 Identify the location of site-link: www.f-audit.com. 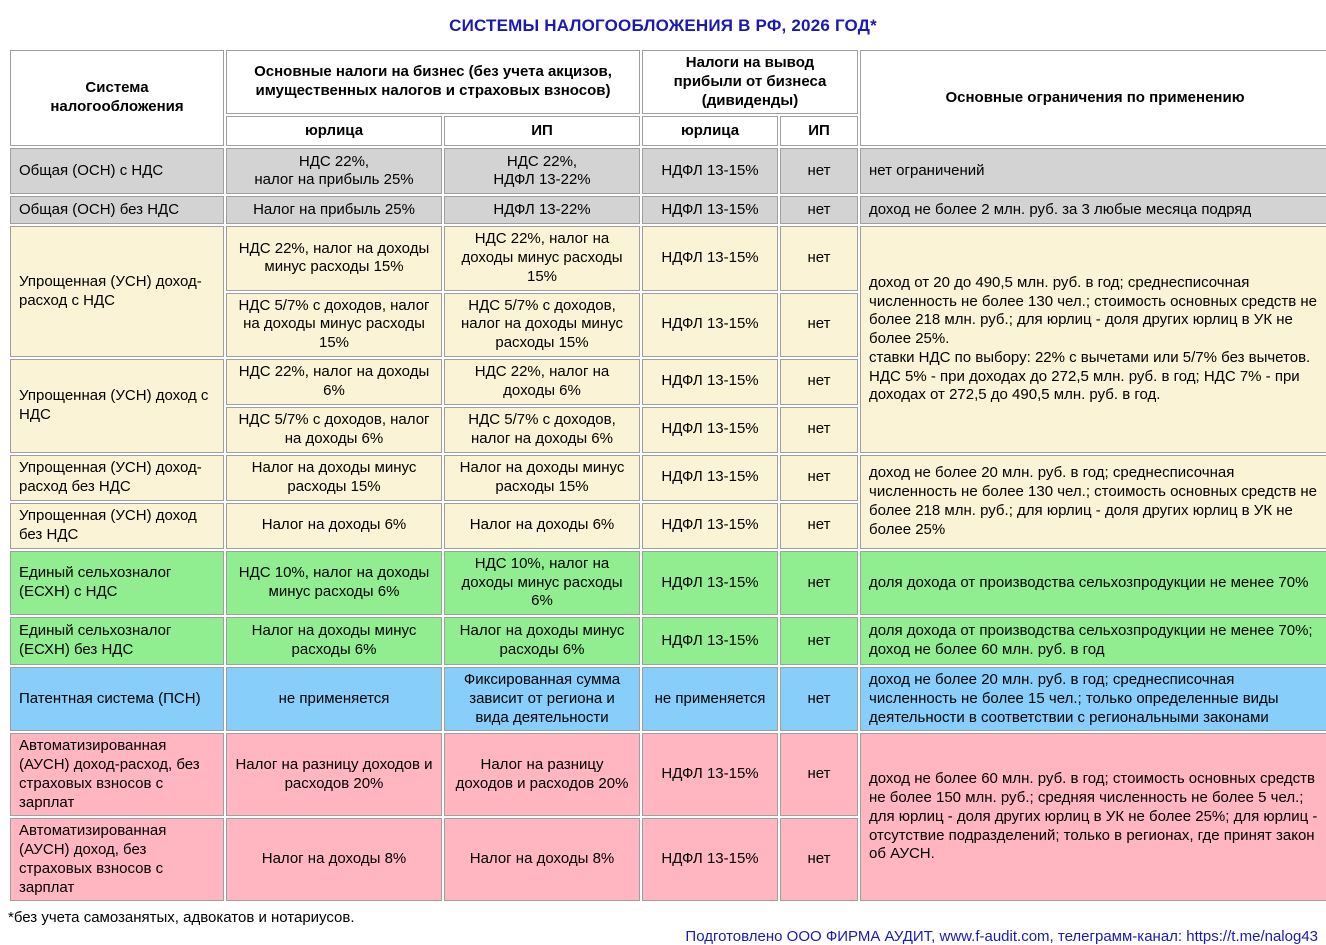
(994, 936).